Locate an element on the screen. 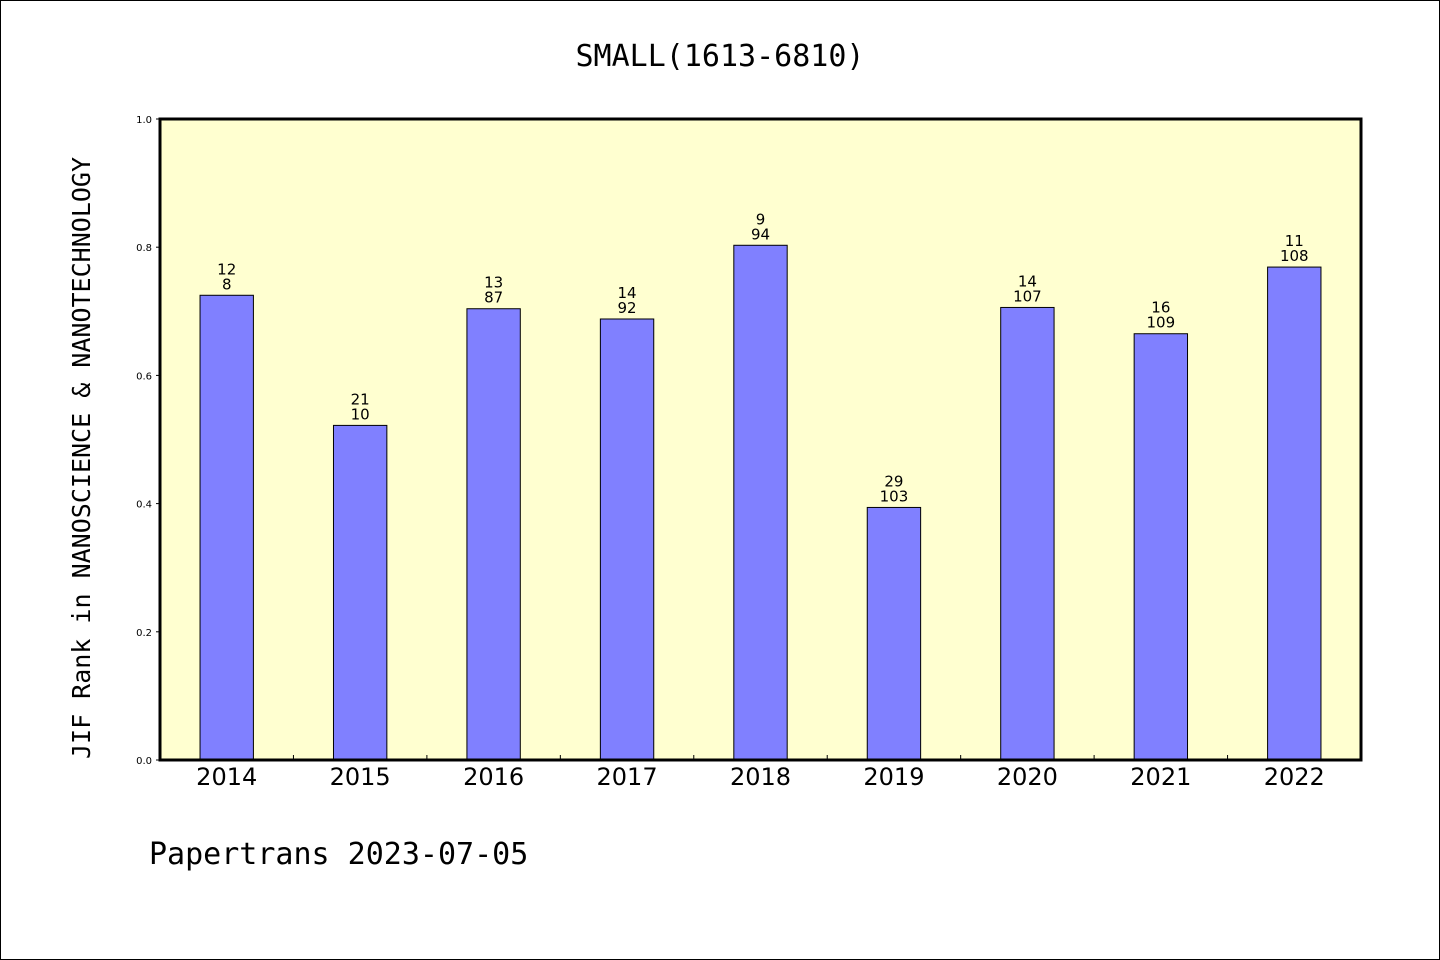  data-label-rank: 16 is located at coordinates (1160, 308).